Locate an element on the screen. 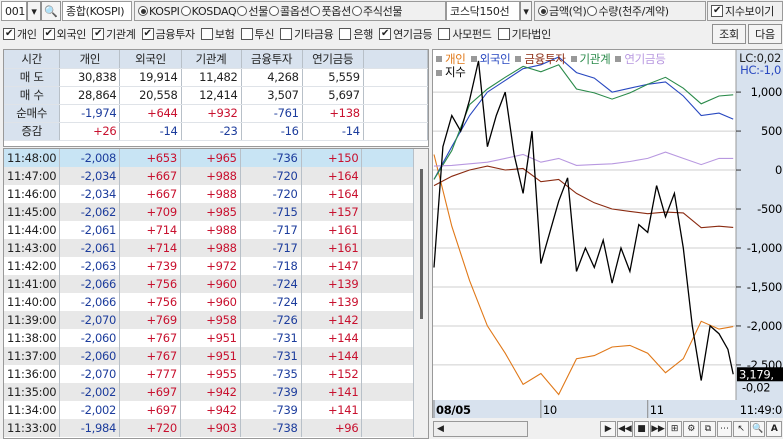 Image resolution: width=783 pixels, height=439 pixels. next-button: 다음 is located at coordinates (765, 34).